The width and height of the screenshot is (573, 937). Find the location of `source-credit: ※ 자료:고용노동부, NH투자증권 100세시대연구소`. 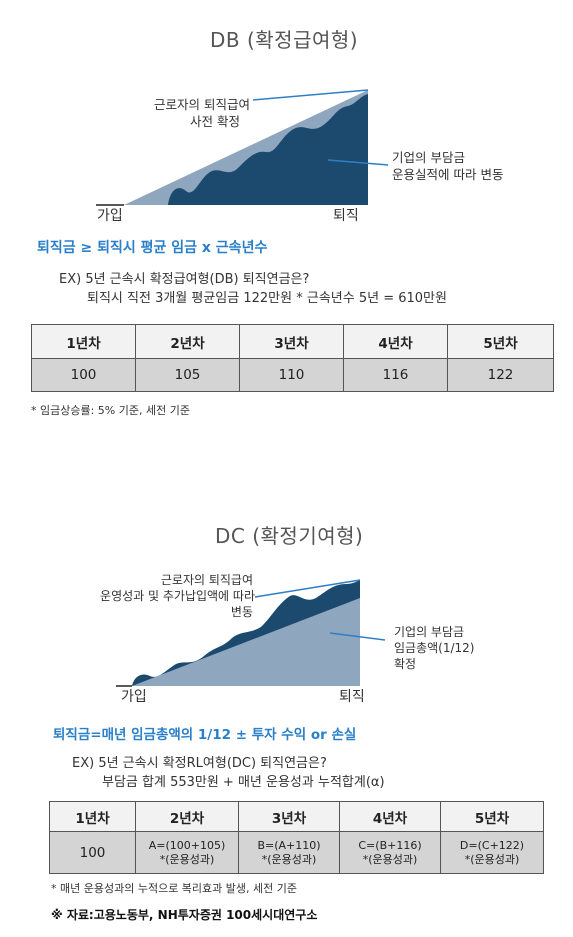

source-credit: ※ 자료:고용노동부, NH투자증권 100세시대연구소 is located at coordinates (184, 915).